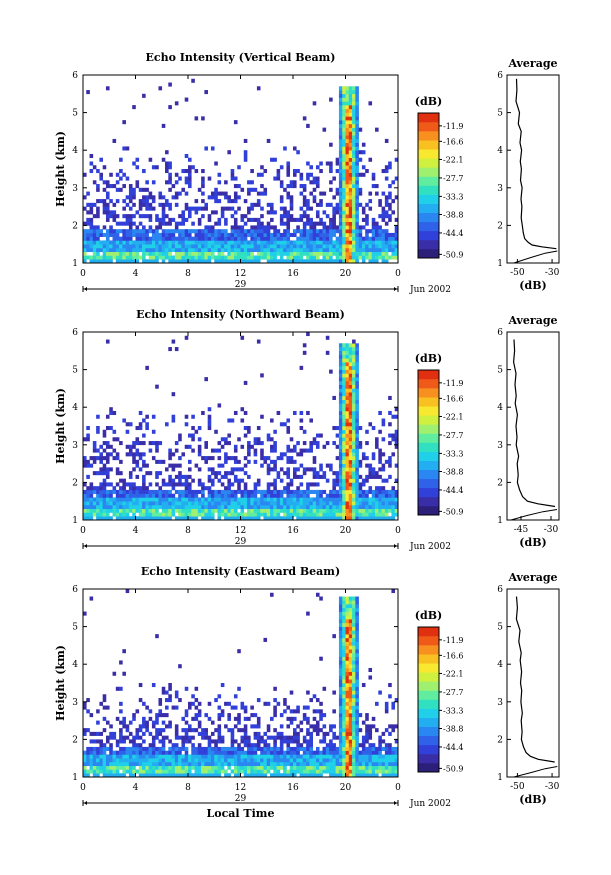 The image size is (611, 875). Describe the element at coordinates (428, 154) in the screenshot. I see `colorbar-swatch` at that location.